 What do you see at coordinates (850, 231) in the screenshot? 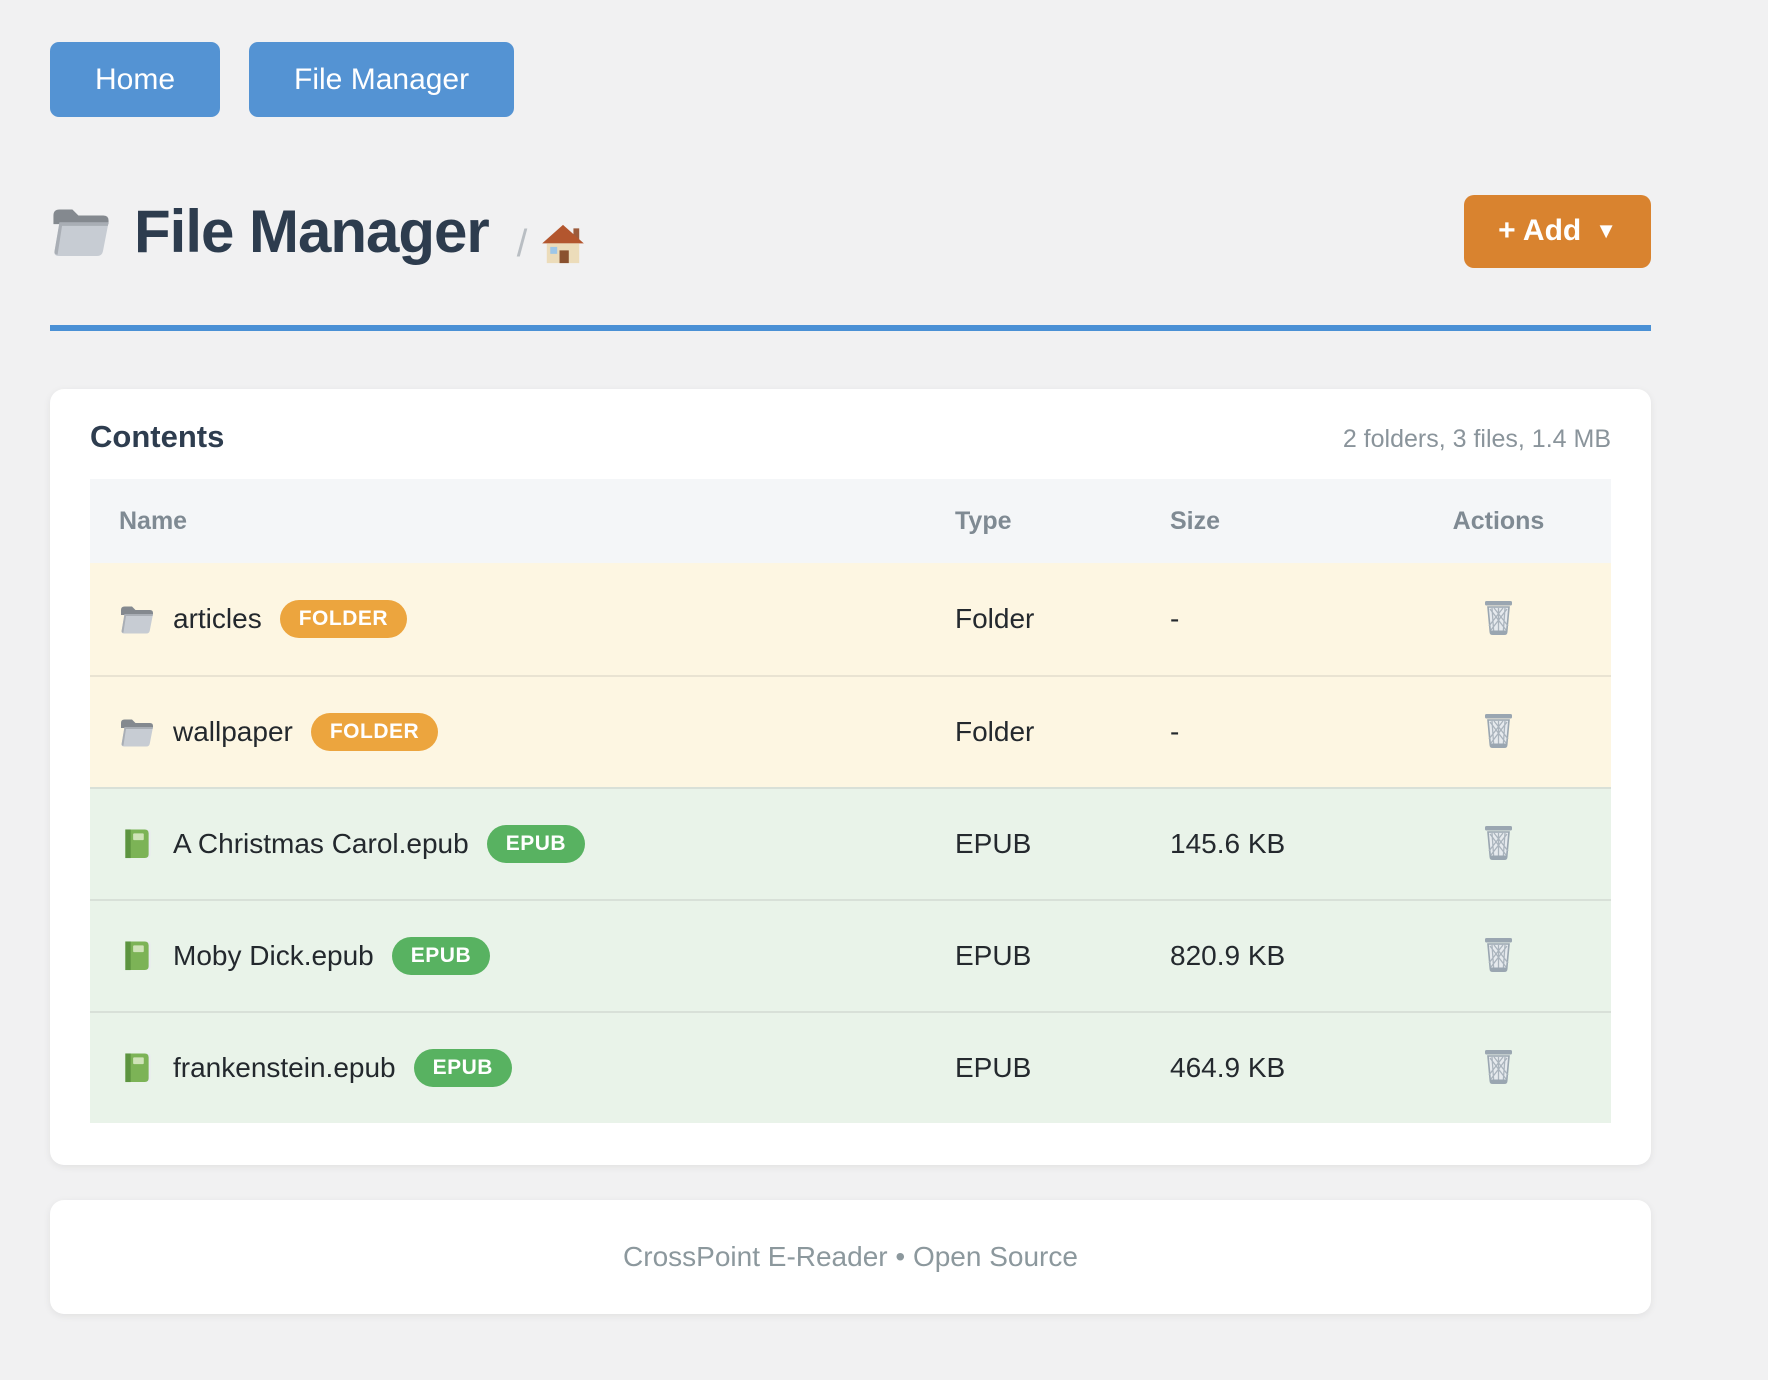
I see `page-header: File Manager / + Add ▼` at bounding box center [850, 231].